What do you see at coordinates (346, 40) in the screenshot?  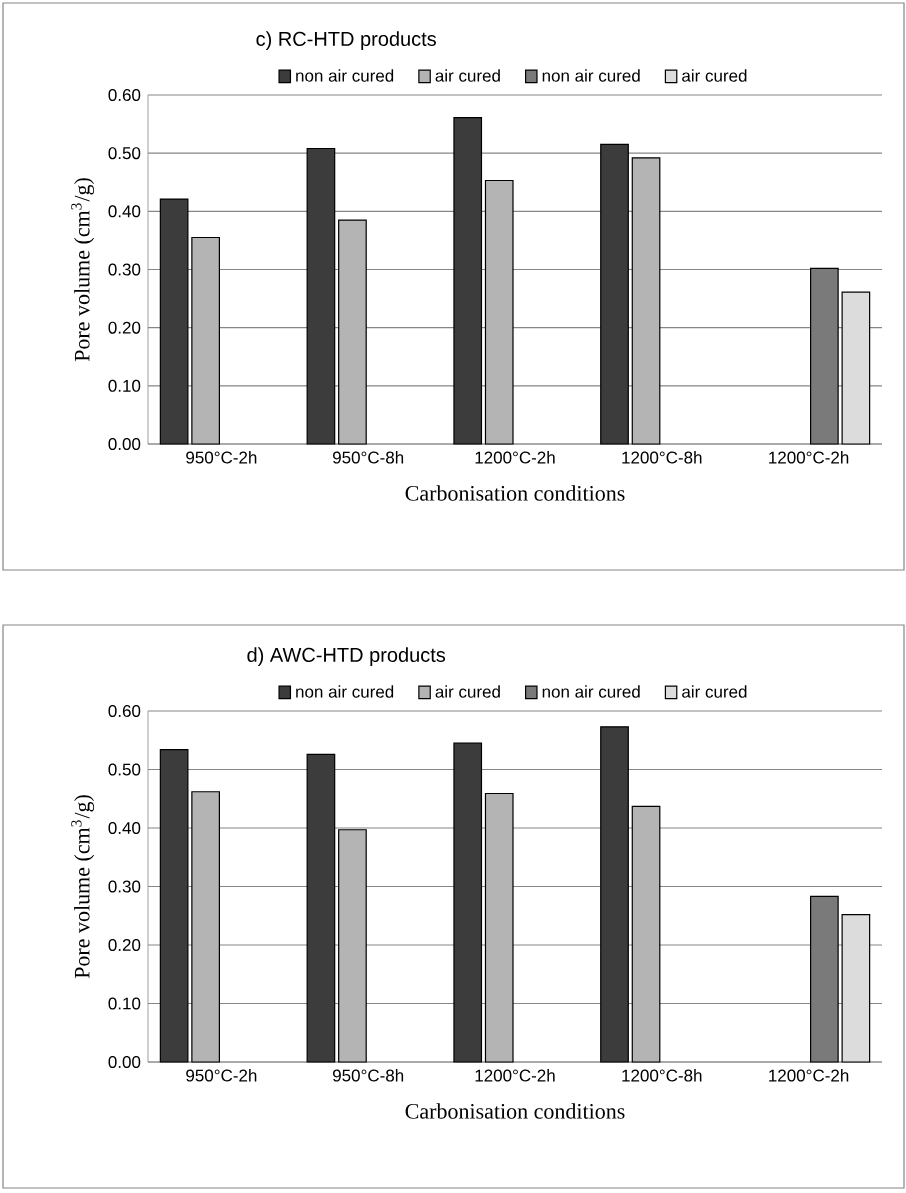 I see `chart-title: c) RC-HTD products` at bounding box center [346, 40].